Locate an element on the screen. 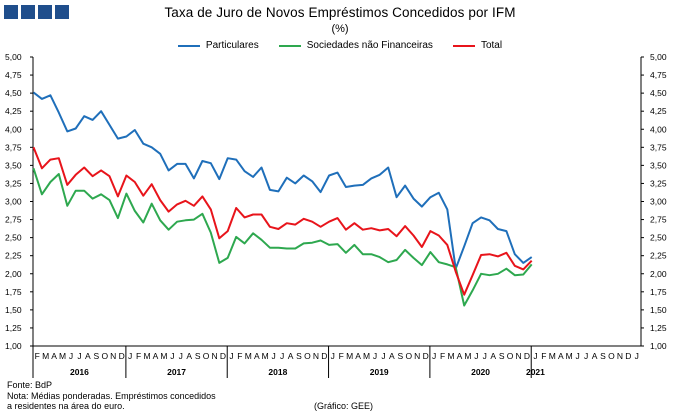 This screenshot has height=419, width=680. y-tick-label-left: 2,00 is located at coordinates (13, 274).